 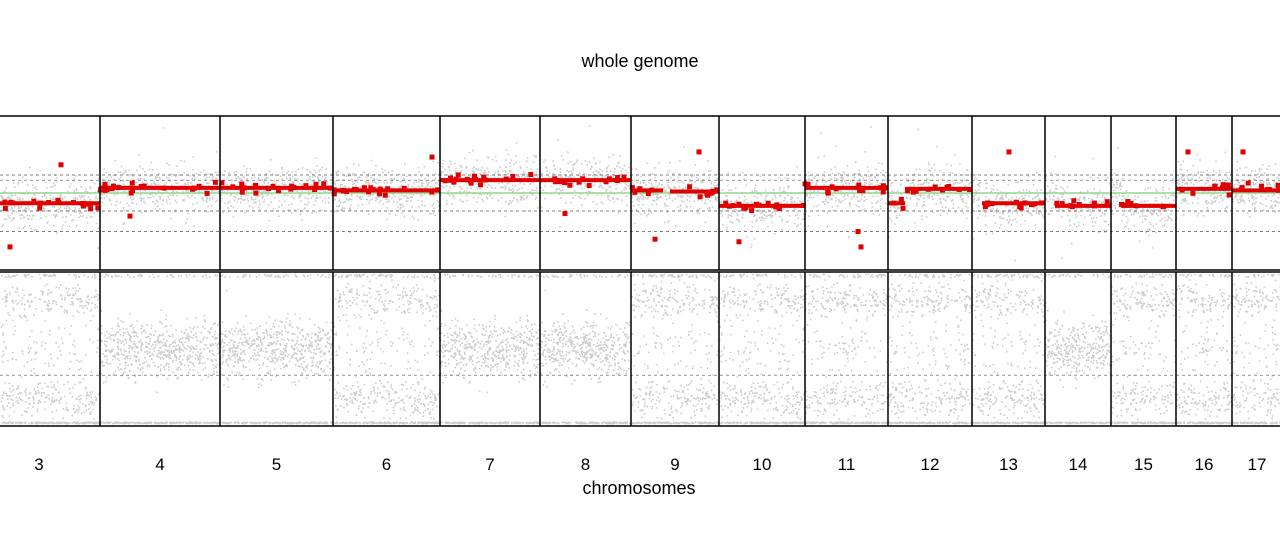 What do you see at coordinates (1008, 464) in the screenshot?
I see `x-tick-label: 13` at bounding box center [1008, 464].